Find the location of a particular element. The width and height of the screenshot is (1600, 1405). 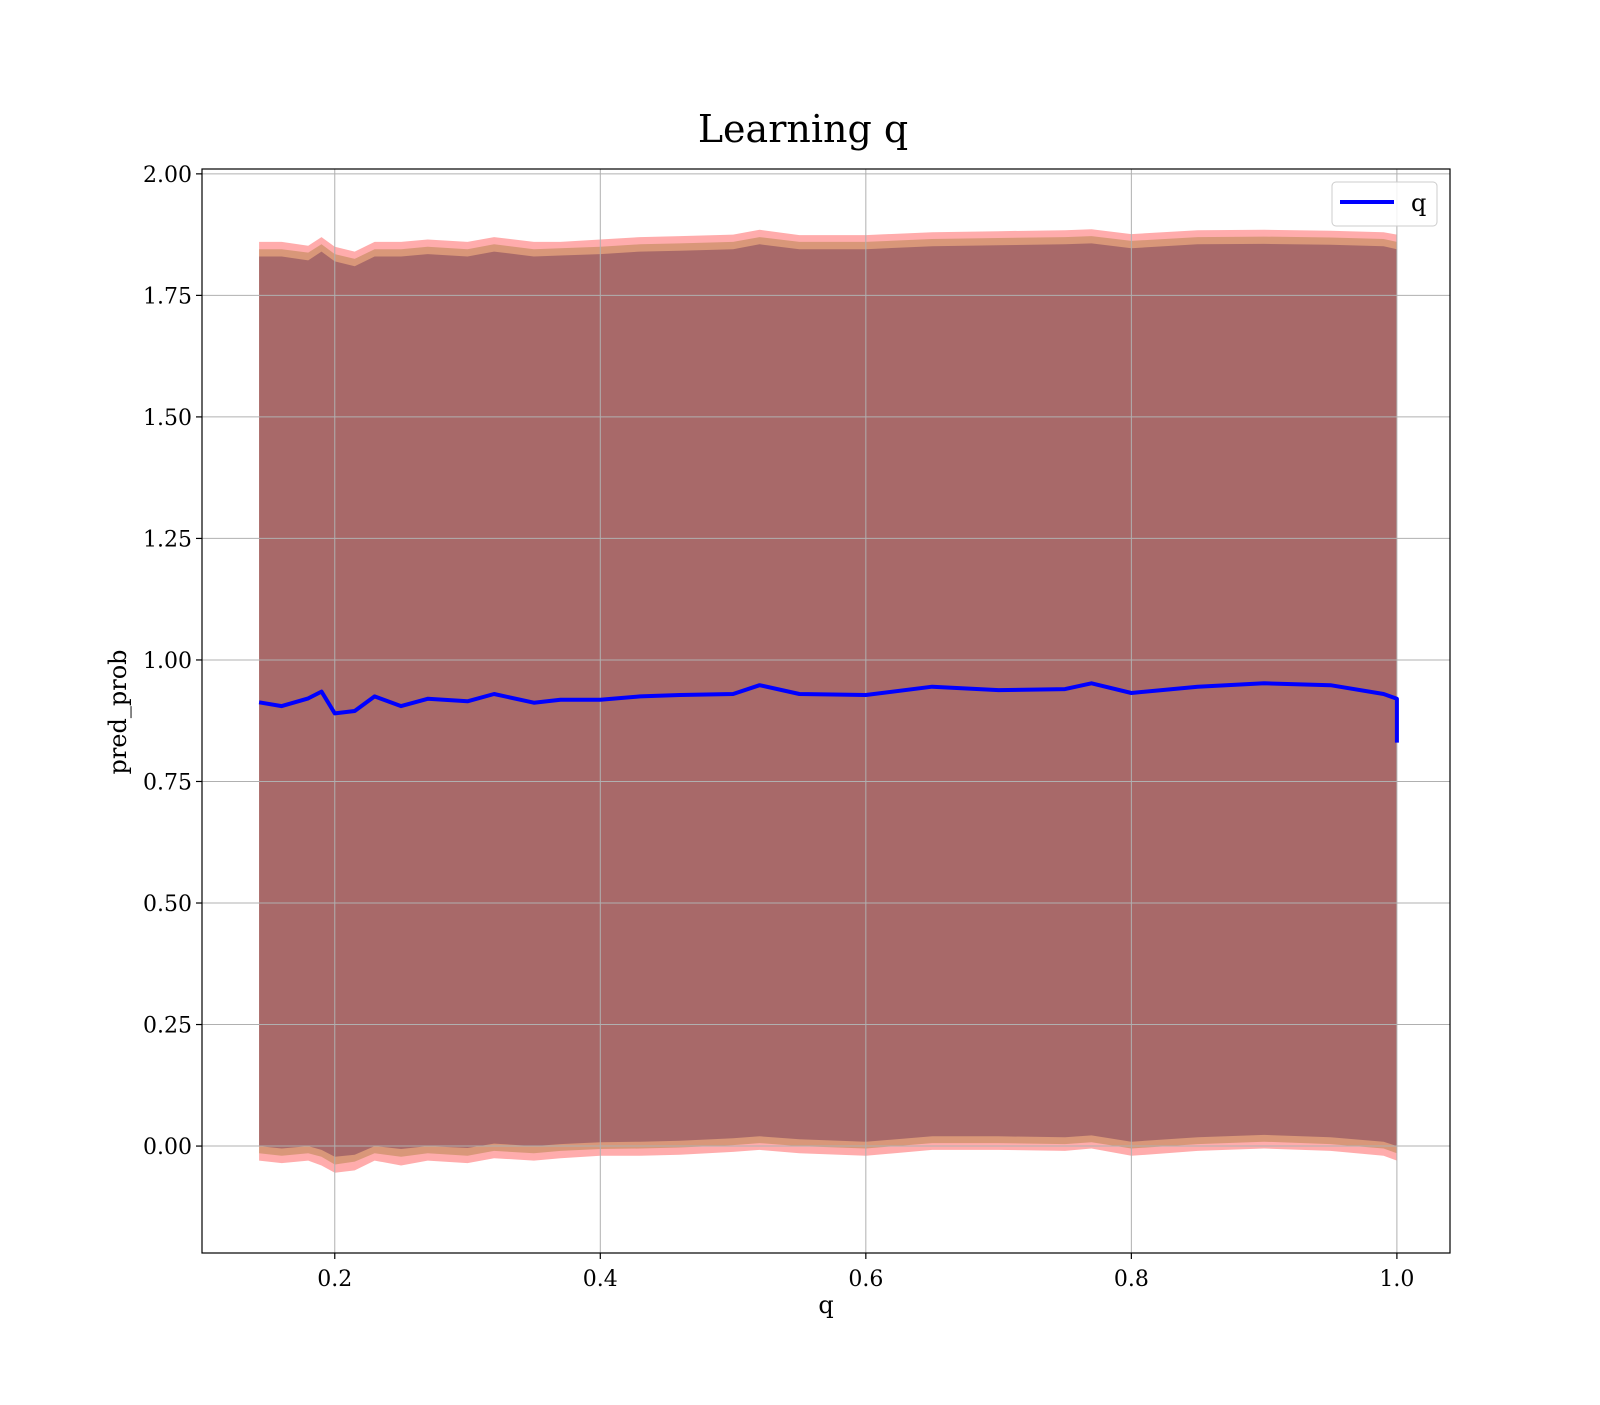

x-tick-label: 0.6 is located at coordinates (865, 1279).